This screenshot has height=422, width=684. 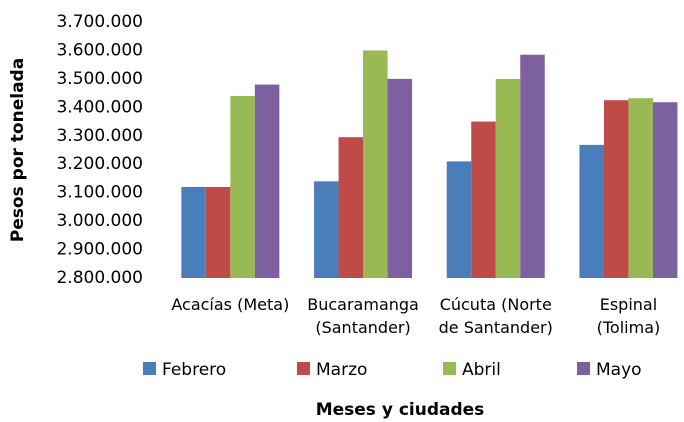 What do you see at coordinates (99, 164) in the screenshot?
I see `y-tick-label: 3.200.000` at bounding box center [99, 164].